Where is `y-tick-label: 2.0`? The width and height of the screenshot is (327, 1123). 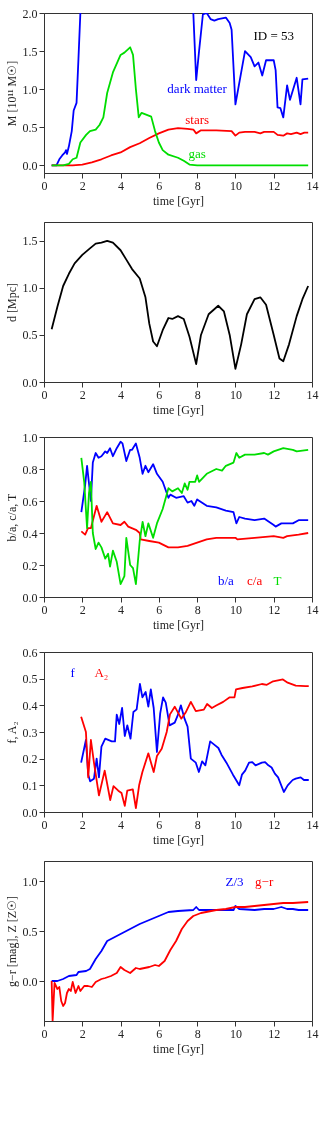 y-tick-label: 2.0 is located at coordinates (30, 13).